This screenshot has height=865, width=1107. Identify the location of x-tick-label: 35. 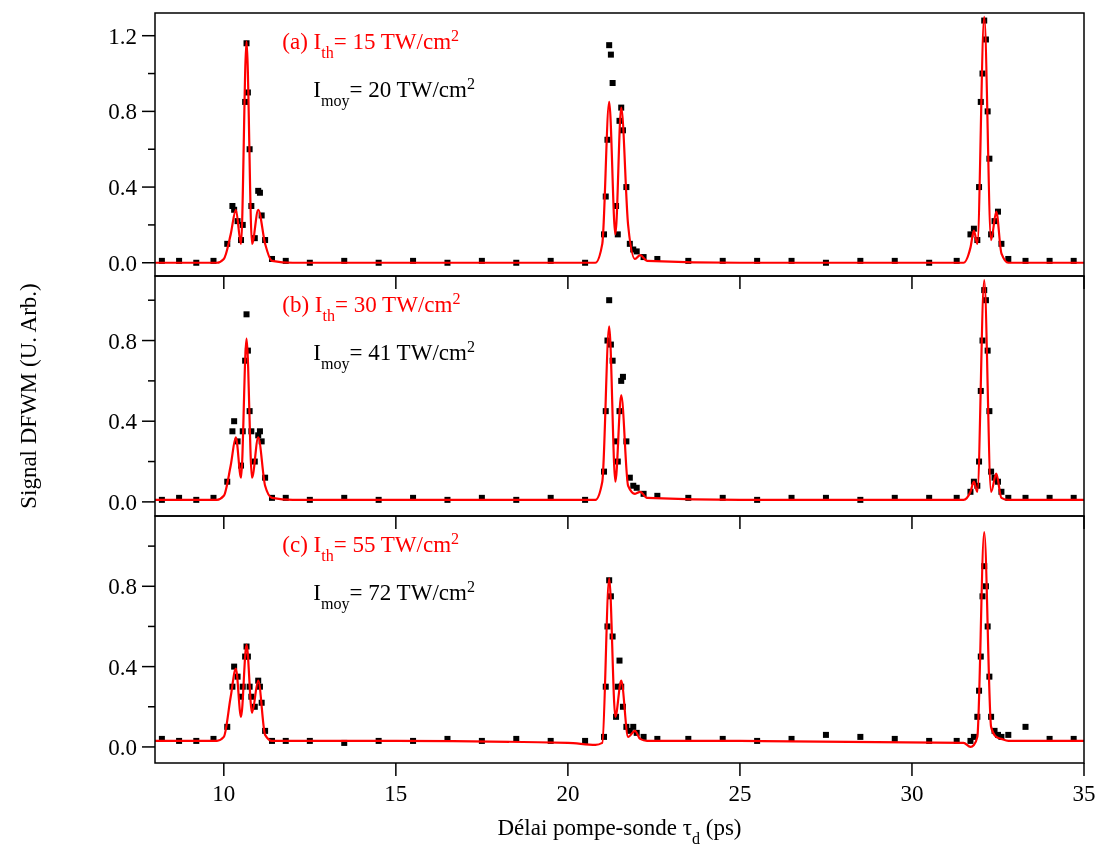
(1084, 793).